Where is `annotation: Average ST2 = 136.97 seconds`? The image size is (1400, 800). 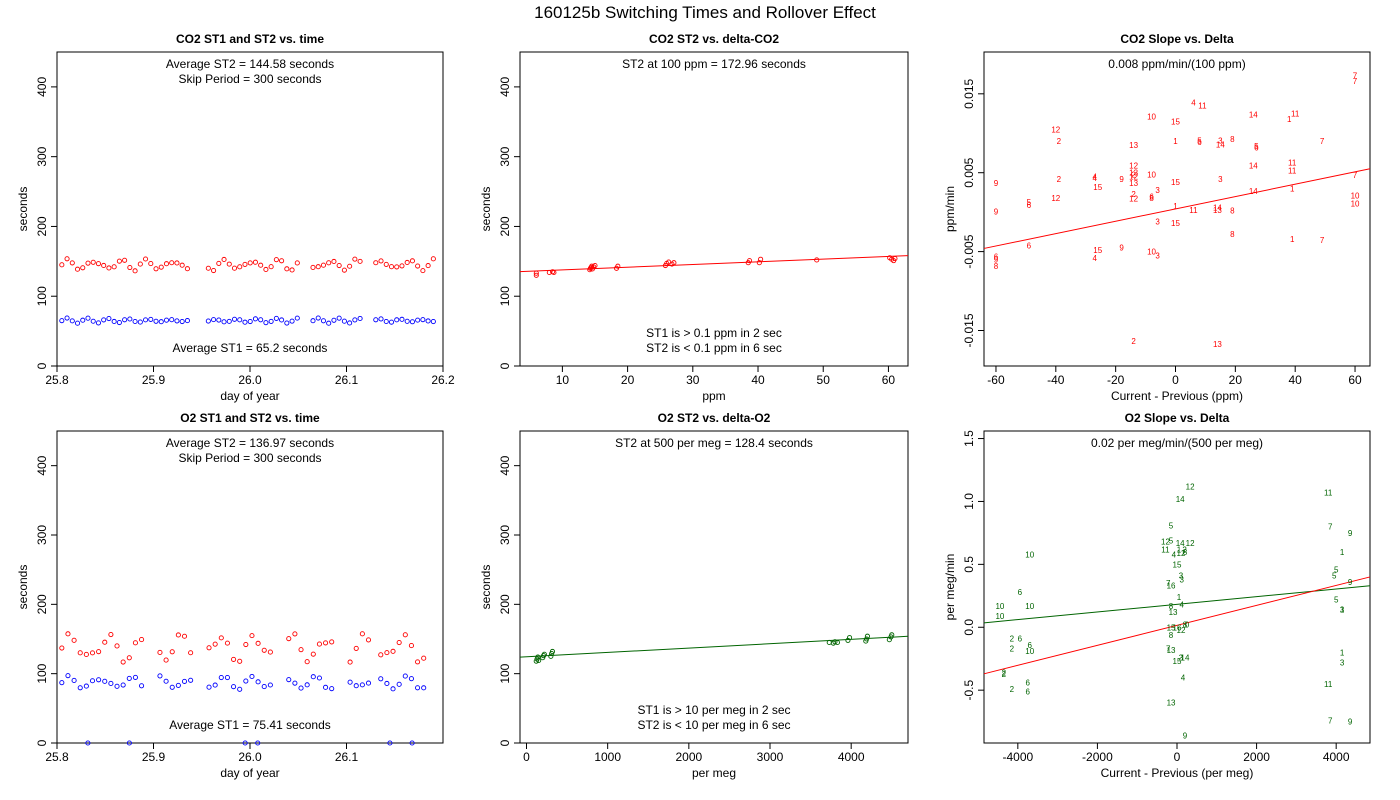
annotation: Average ST2 = 136.97 seconds is located at coordinates (250, 443).